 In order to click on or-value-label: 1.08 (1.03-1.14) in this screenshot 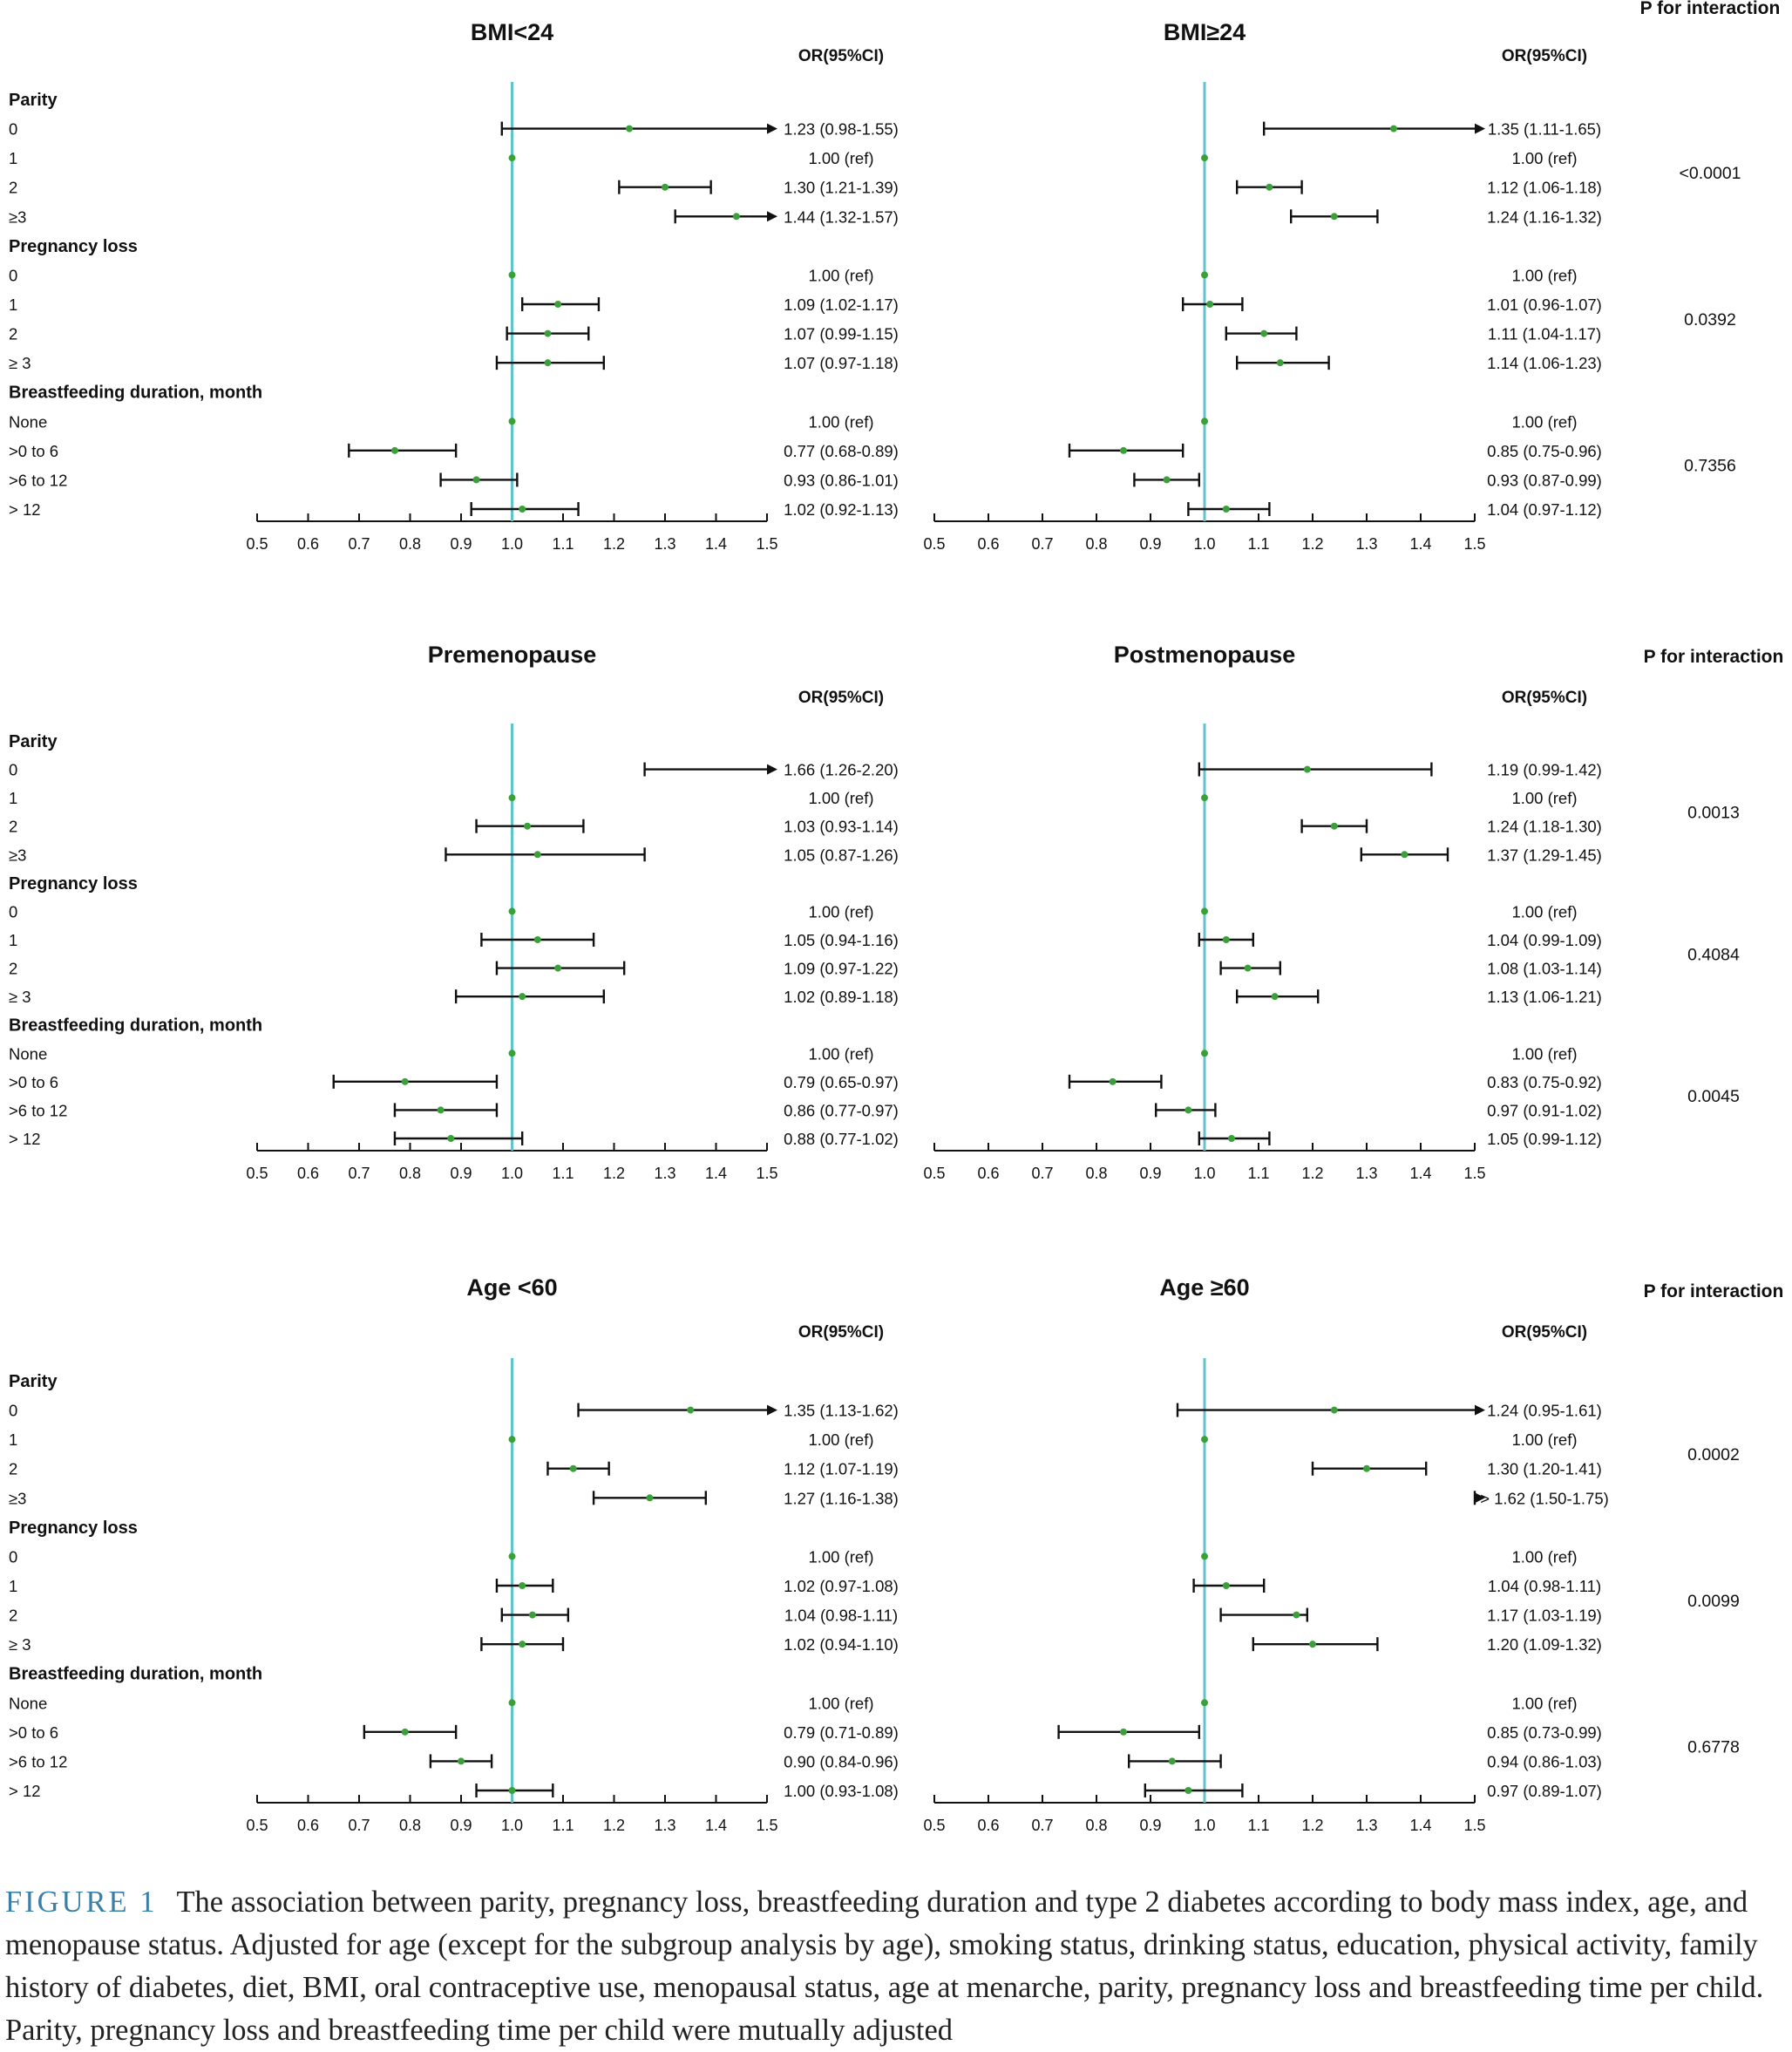, I will do `click(1545, 969)`.